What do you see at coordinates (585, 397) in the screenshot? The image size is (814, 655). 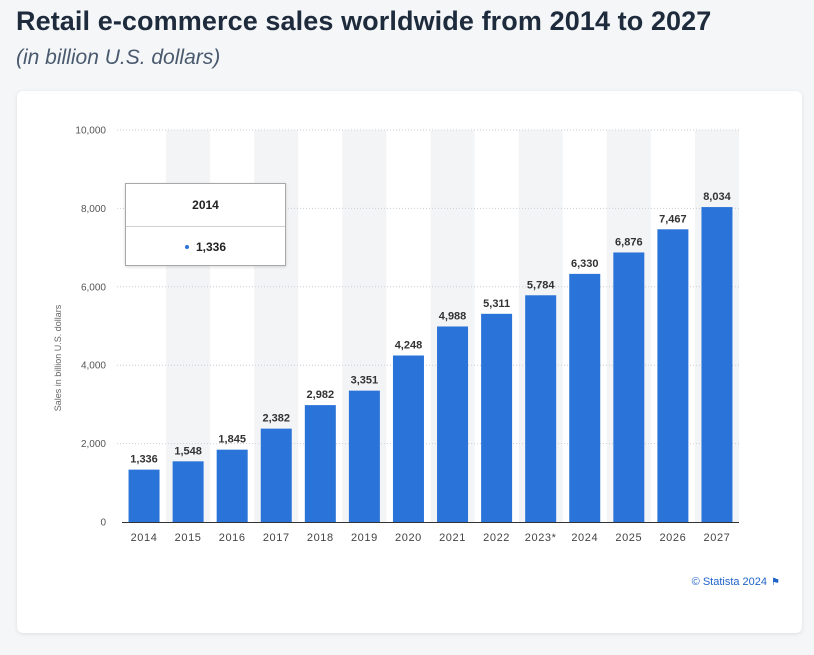 I see `bar-2024` at bounding box center [585, 397].